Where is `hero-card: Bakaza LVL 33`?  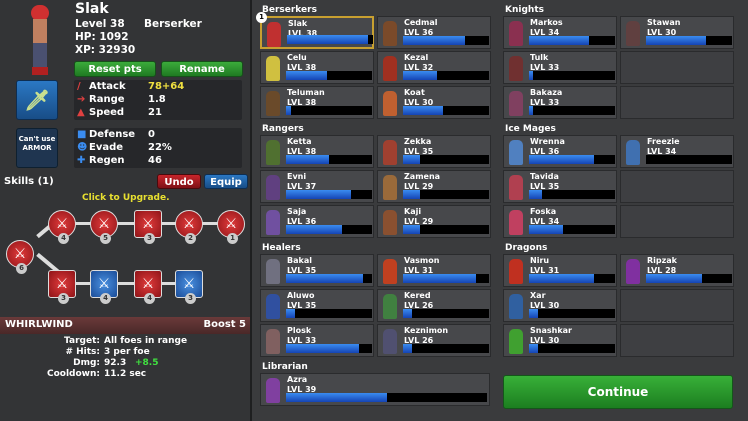 hero-card: Bakaza LVL 33 is located at coordinates (560, 102).